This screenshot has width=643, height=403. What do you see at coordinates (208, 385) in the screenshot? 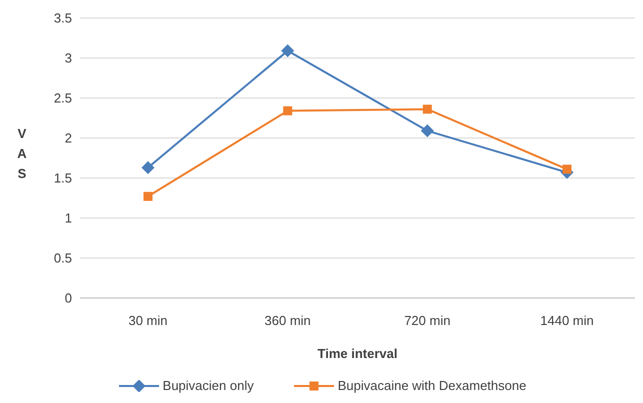
I see `legend-label: Bupivacien only` at bounding box center [208, 385].